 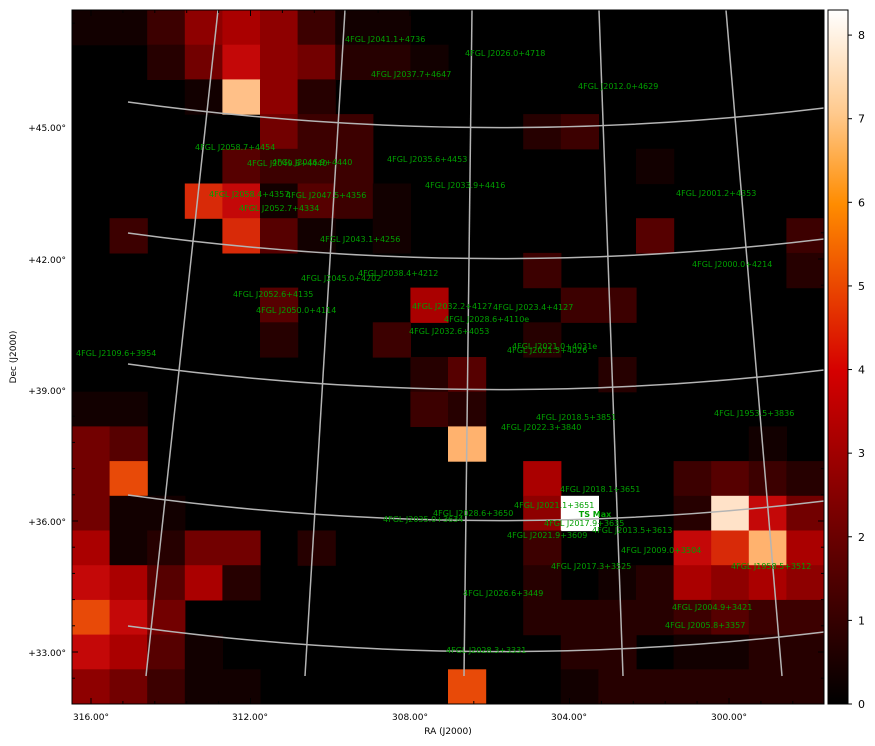 I want to click on source-label: 4FGL J2038.4+4212, so click(x=398, y=273).